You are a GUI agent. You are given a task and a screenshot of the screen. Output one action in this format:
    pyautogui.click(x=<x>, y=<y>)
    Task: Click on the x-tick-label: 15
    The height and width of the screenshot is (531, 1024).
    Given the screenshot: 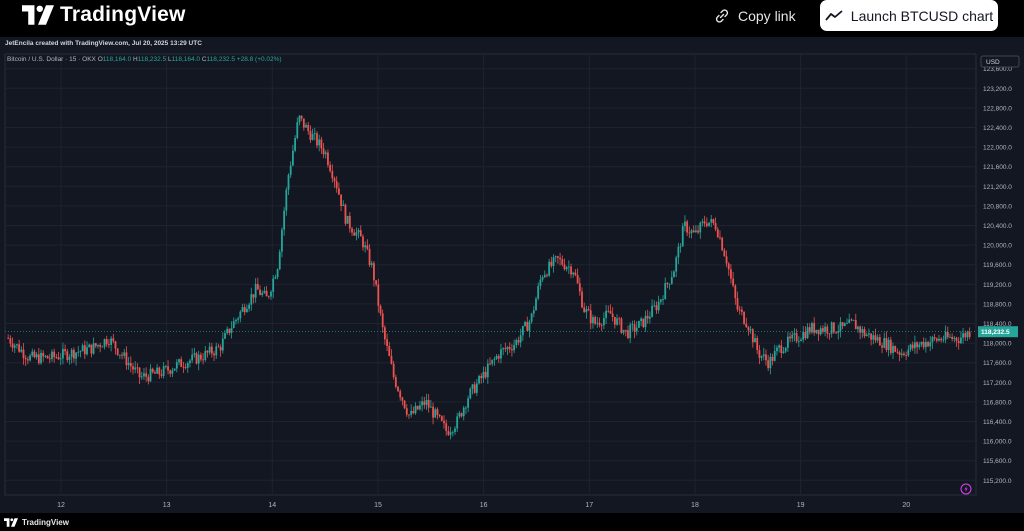 What is the action you would take?
    pyautogui.click(x=378, y=505)
    